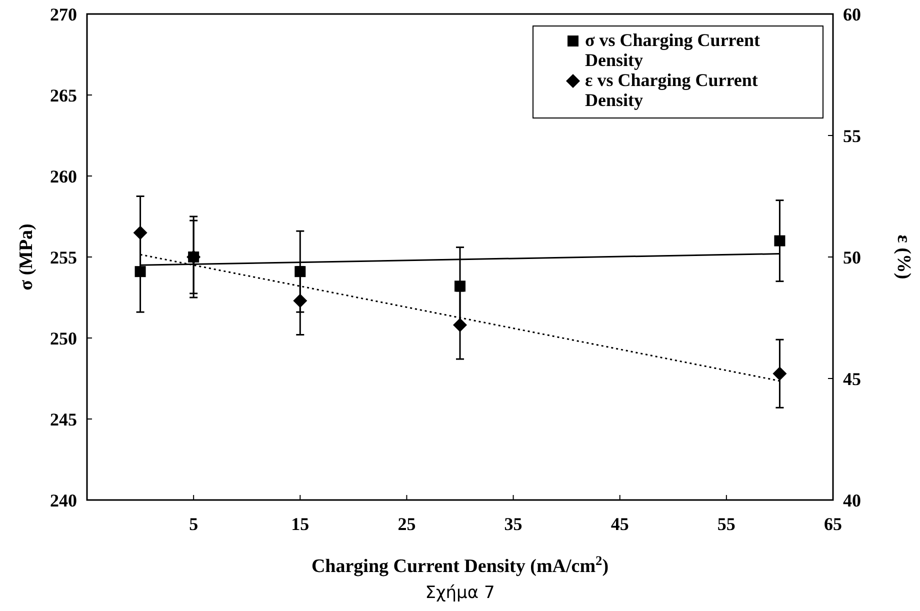  What do you see at coordinates (407, 524) in the screenshot?
I see `x-tick-label: 25` at bounding box center [407, 524].